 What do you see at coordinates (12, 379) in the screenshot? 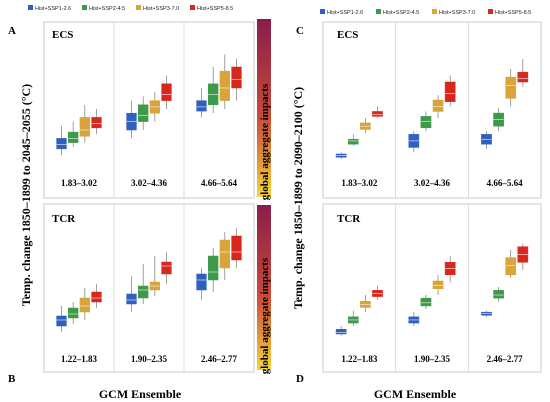
I see `panel-letter: B` at bounding box center [12, 379].